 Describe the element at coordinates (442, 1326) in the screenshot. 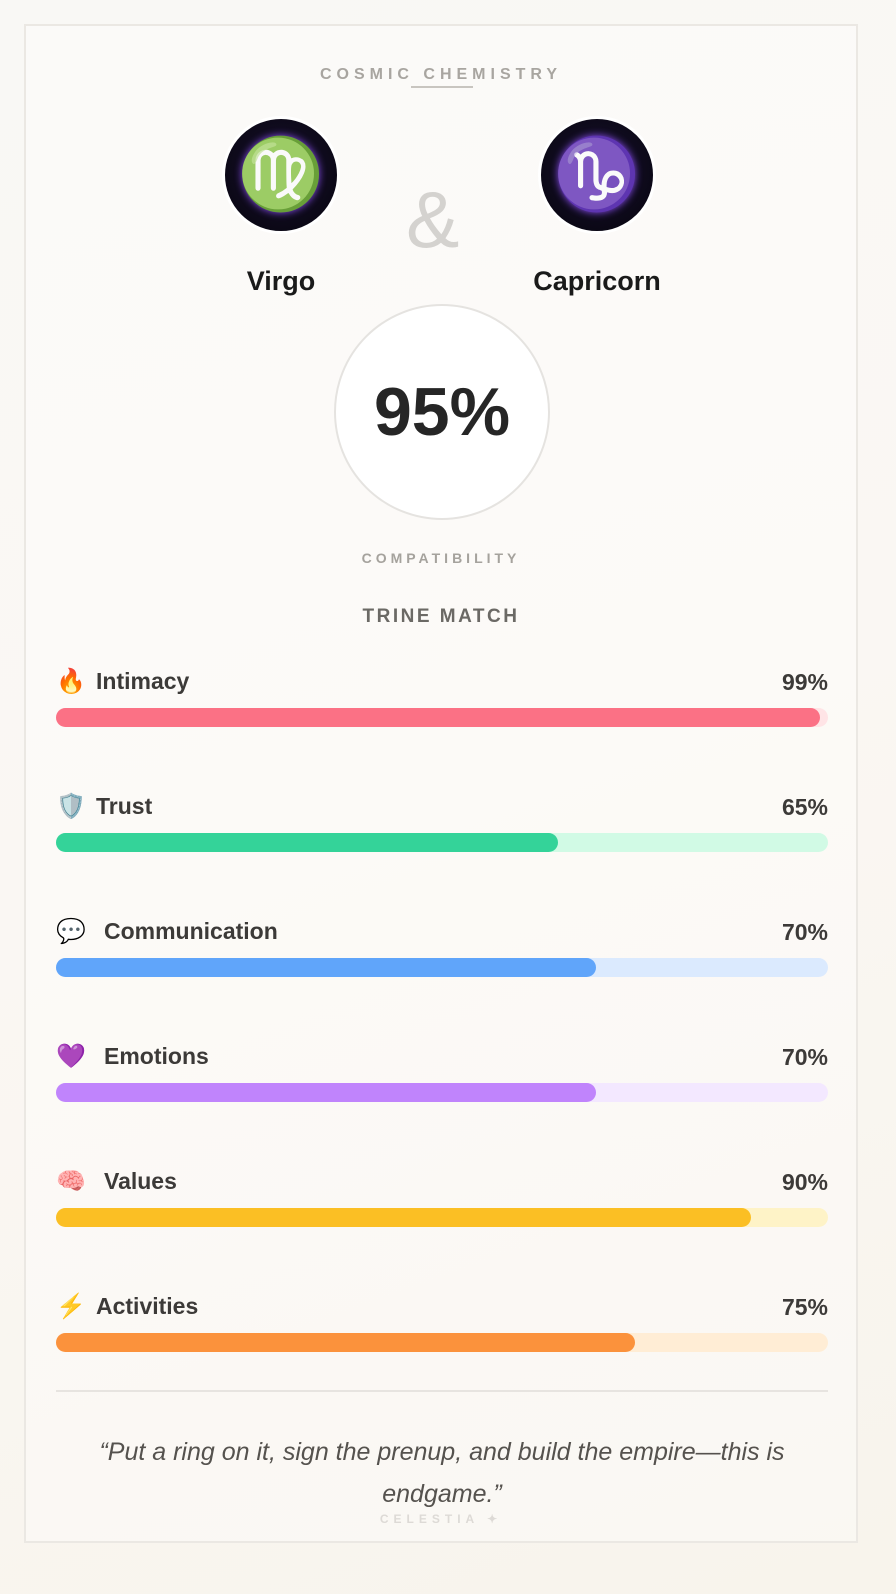

I see `category-row-activities: ⚡ Activities 75%` at that location.